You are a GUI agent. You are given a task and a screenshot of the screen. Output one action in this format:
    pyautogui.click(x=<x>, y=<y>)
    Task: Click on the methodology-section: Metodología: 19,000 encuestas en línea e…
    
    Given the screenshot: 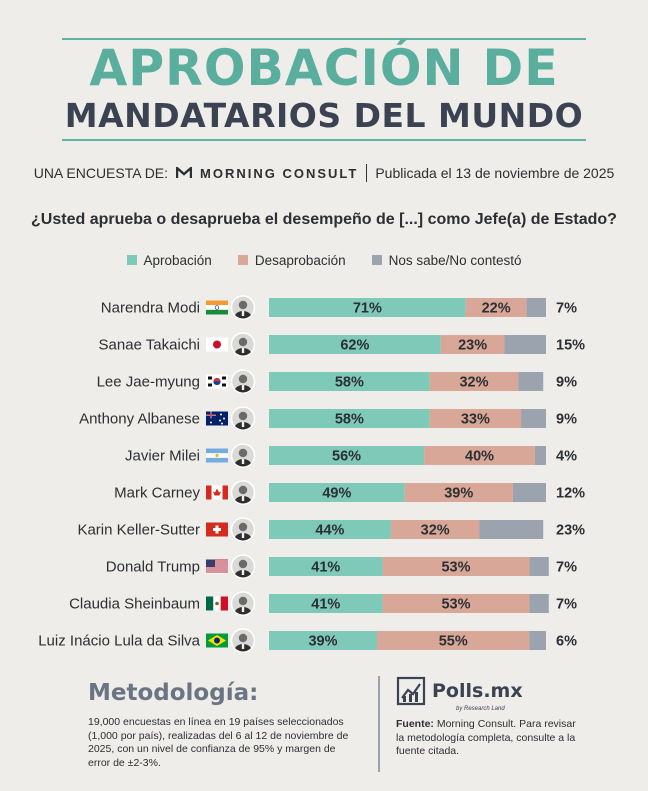 What is the action you would take?
    pyautogui.click(x=223, y=725)
    